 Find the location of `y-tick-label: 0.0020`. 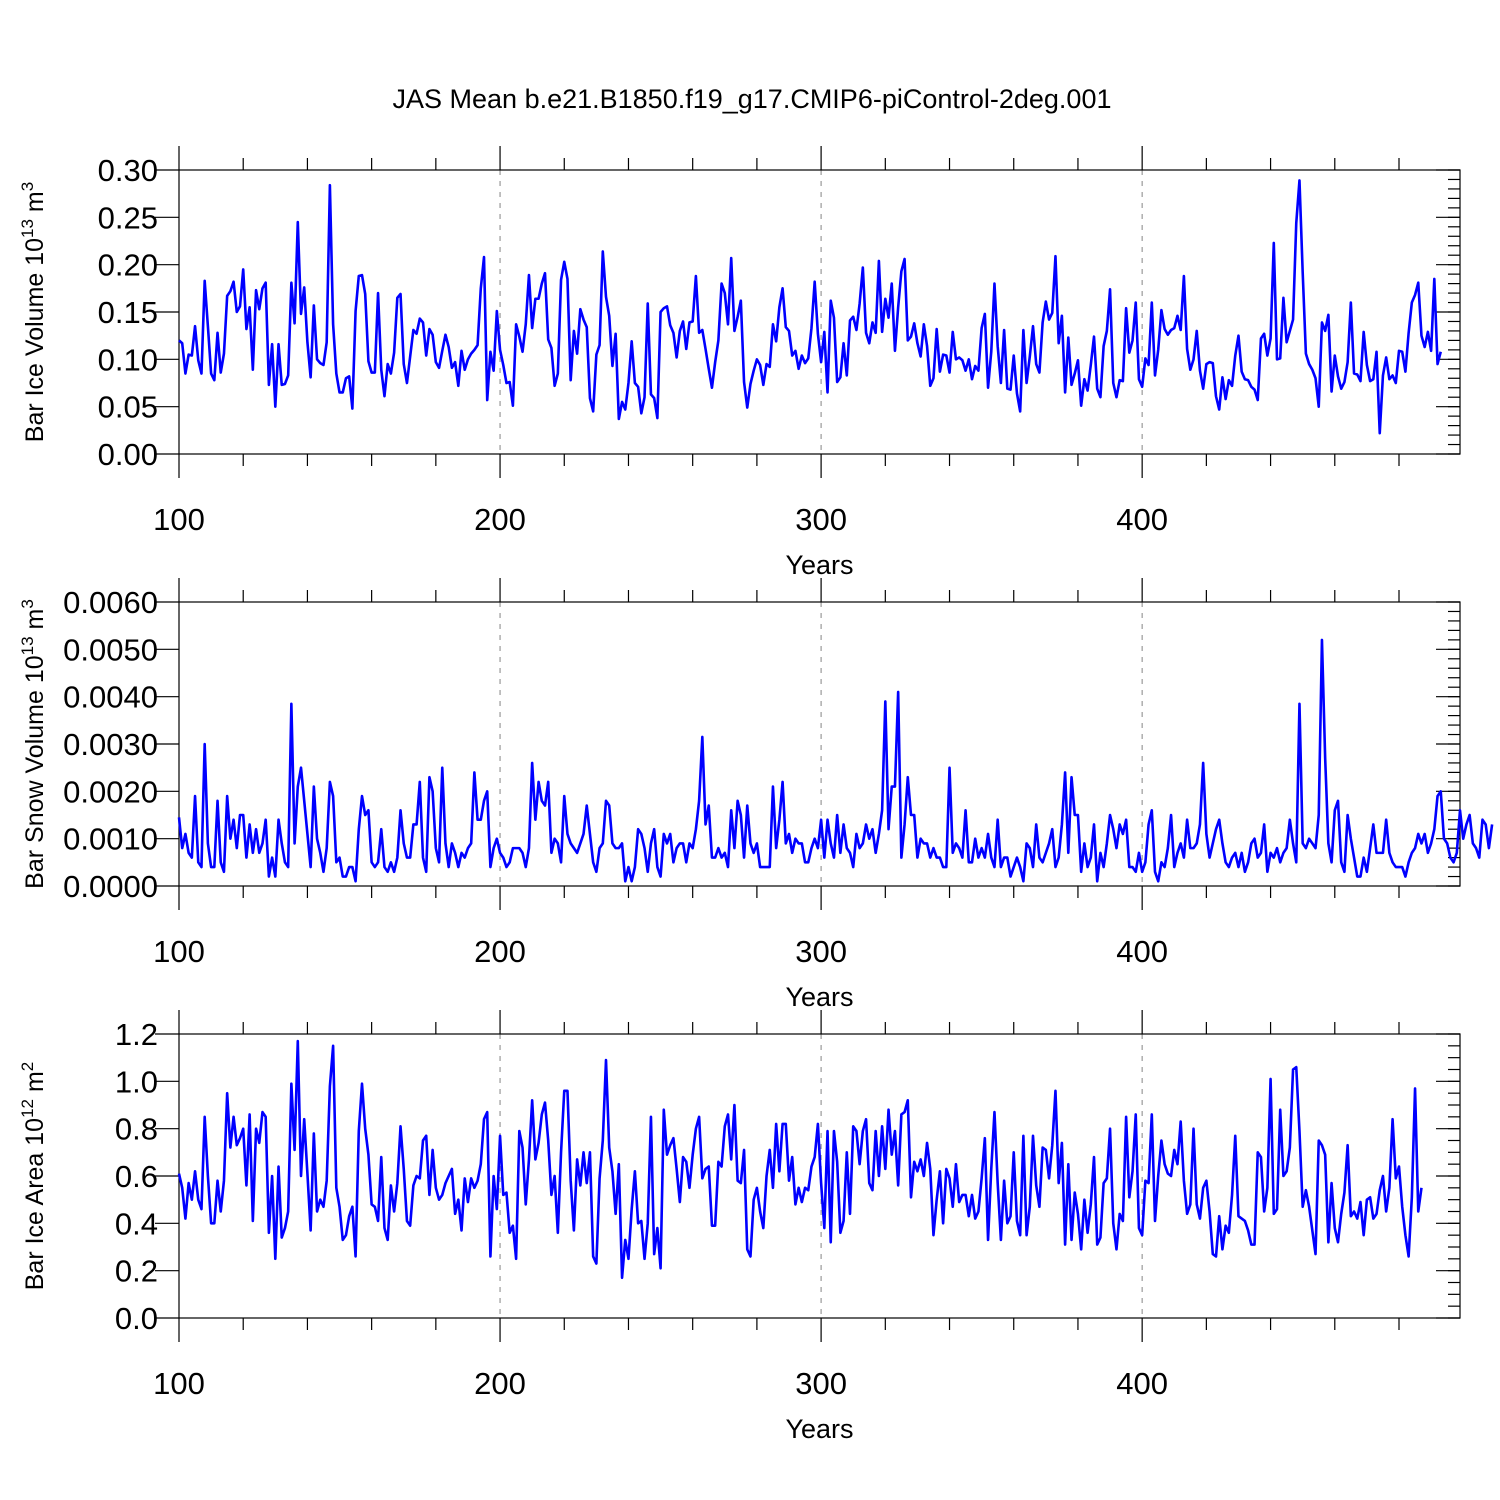

y-tick-label: 0.0020 is located at coordinates (110, 791).